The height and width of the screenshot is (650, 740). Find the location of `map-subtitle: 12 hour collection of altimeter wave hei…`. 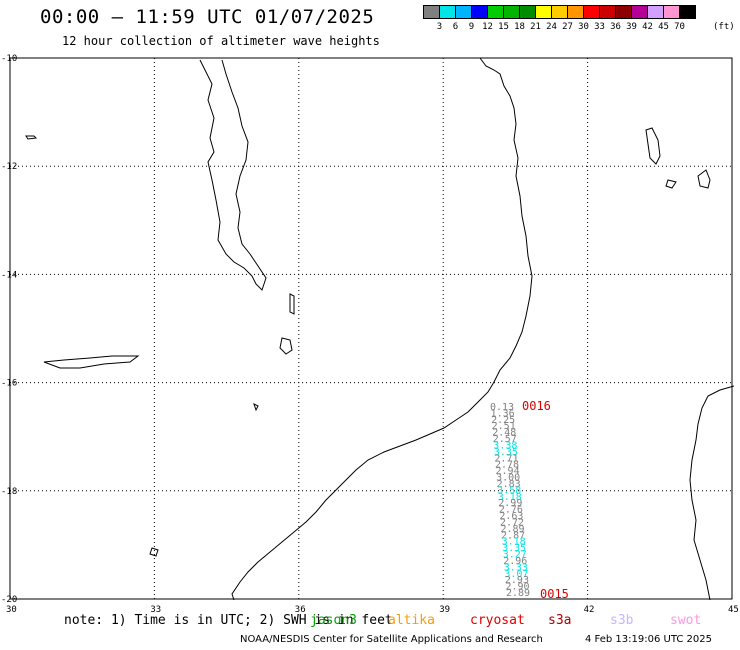

map-subtitle: 12 hour collection of altimeter wave hei… is located at coordinates (221, 41).